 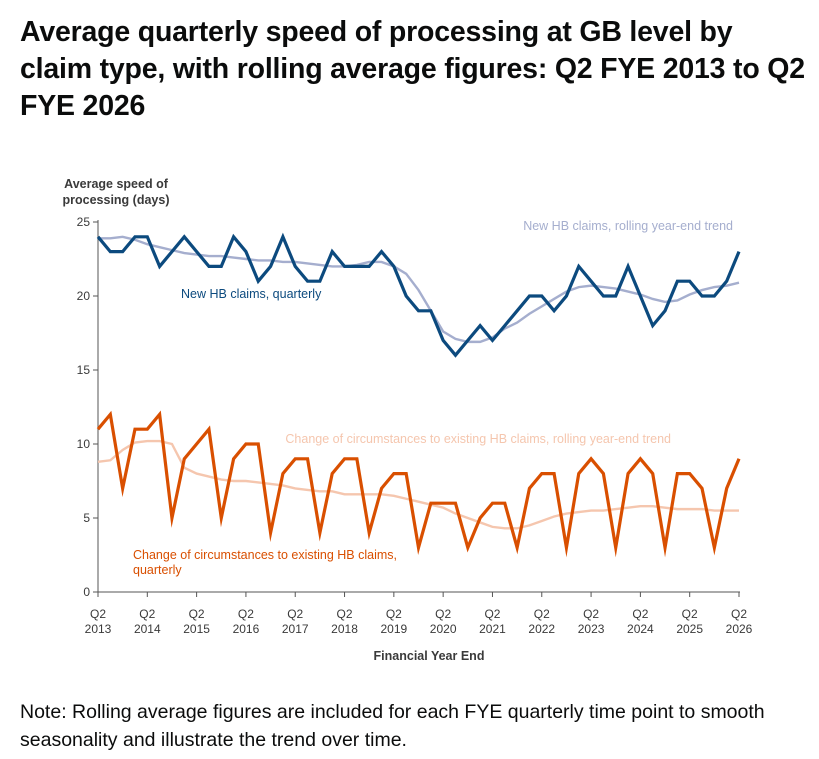 I want to click on label-new-hb-quarterly: New HB claims, quarterly, so click(x=251, y=294).